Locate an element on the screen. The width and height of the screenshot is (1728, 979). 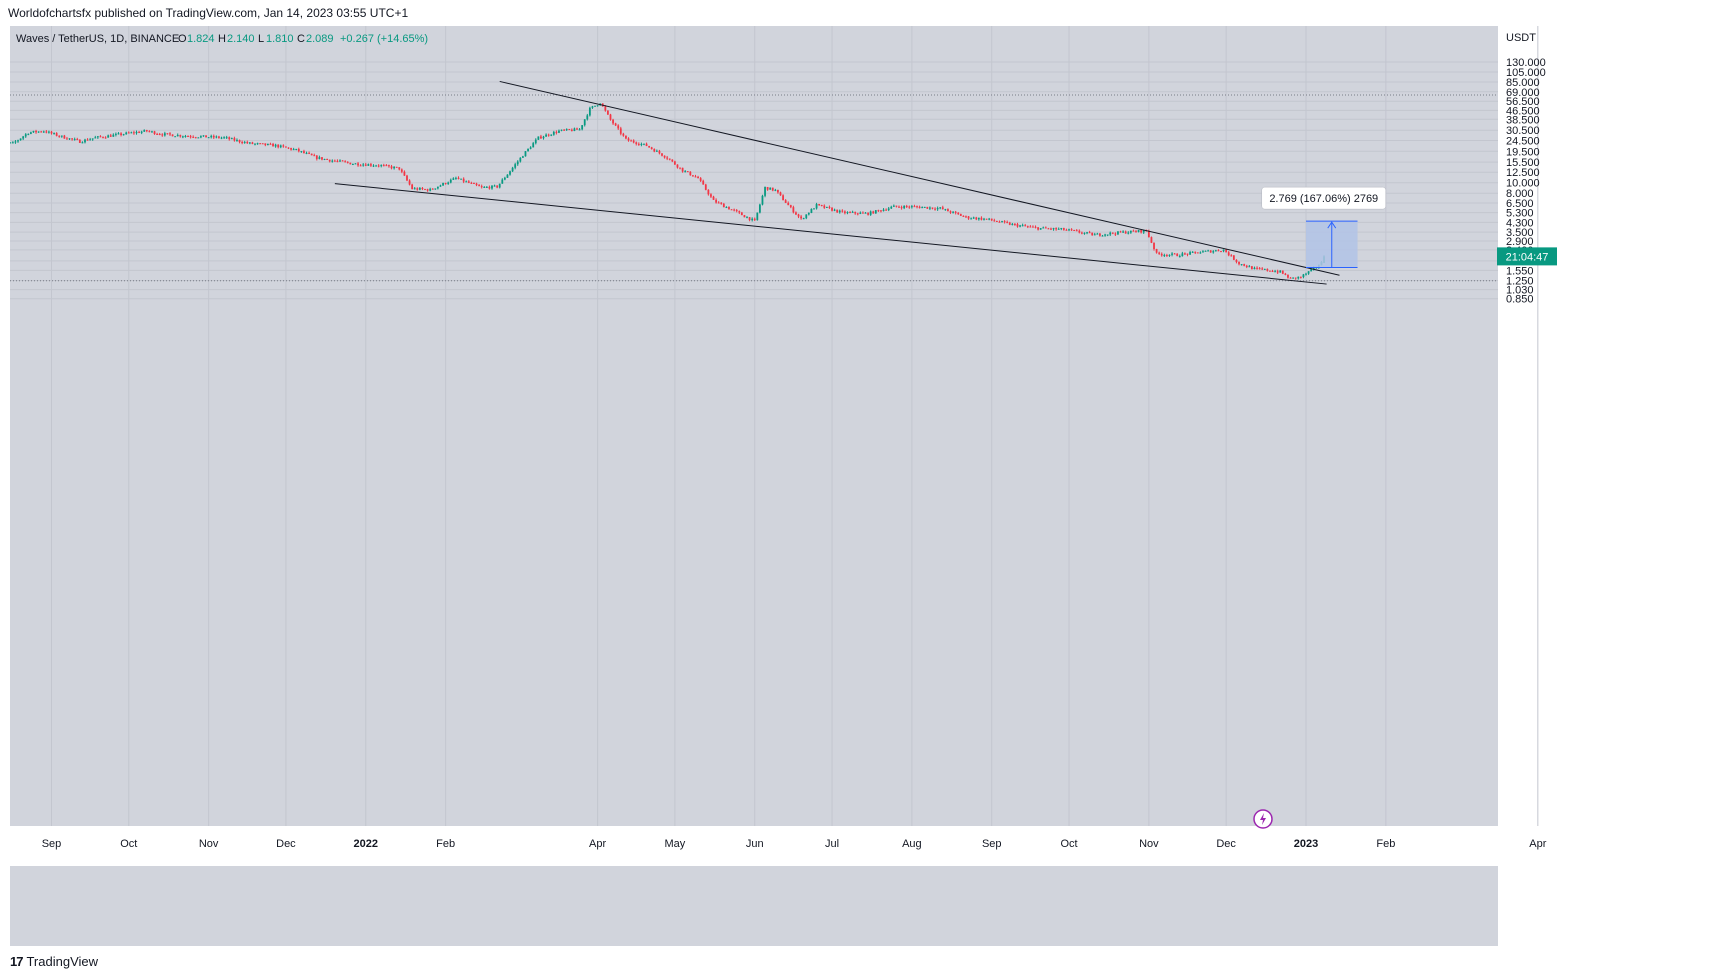
time-tick-label: Jun is located at coordinates (755, 844).